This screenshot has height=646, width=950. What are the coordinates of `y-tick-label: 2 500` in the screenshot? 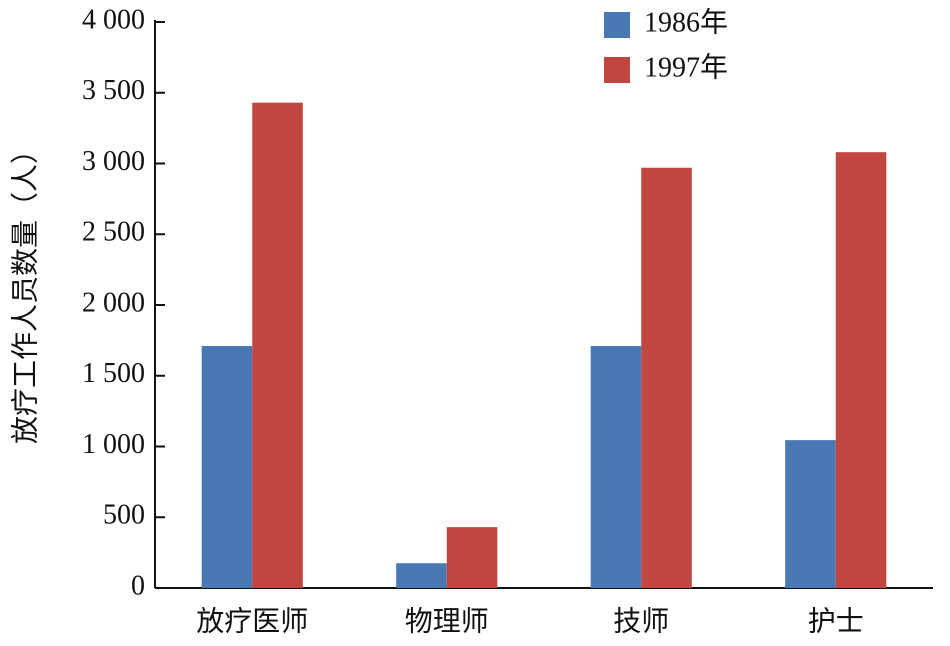 It's located at (113, 232).